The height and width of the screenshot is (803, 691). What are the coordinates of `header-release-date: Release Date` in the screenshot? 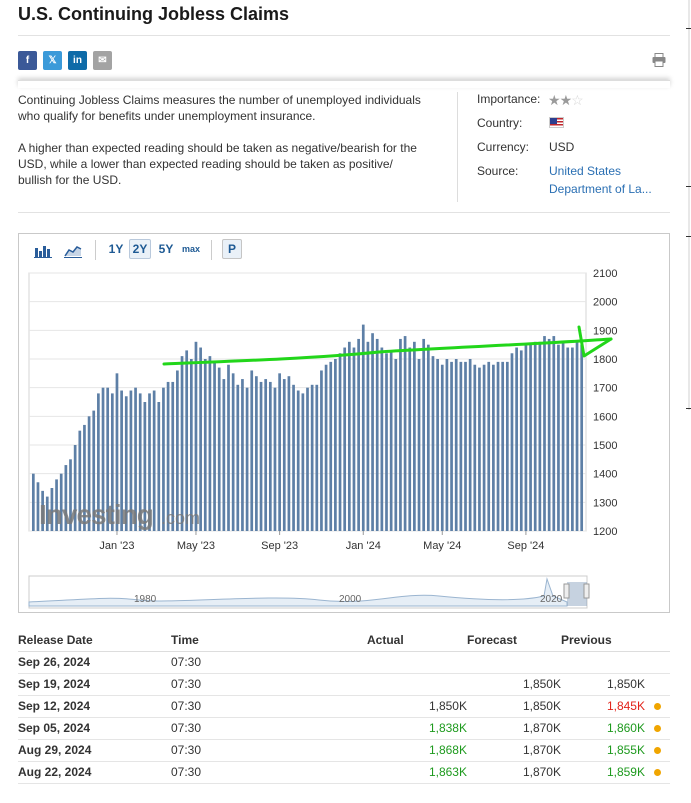 It's located at (94, 640).